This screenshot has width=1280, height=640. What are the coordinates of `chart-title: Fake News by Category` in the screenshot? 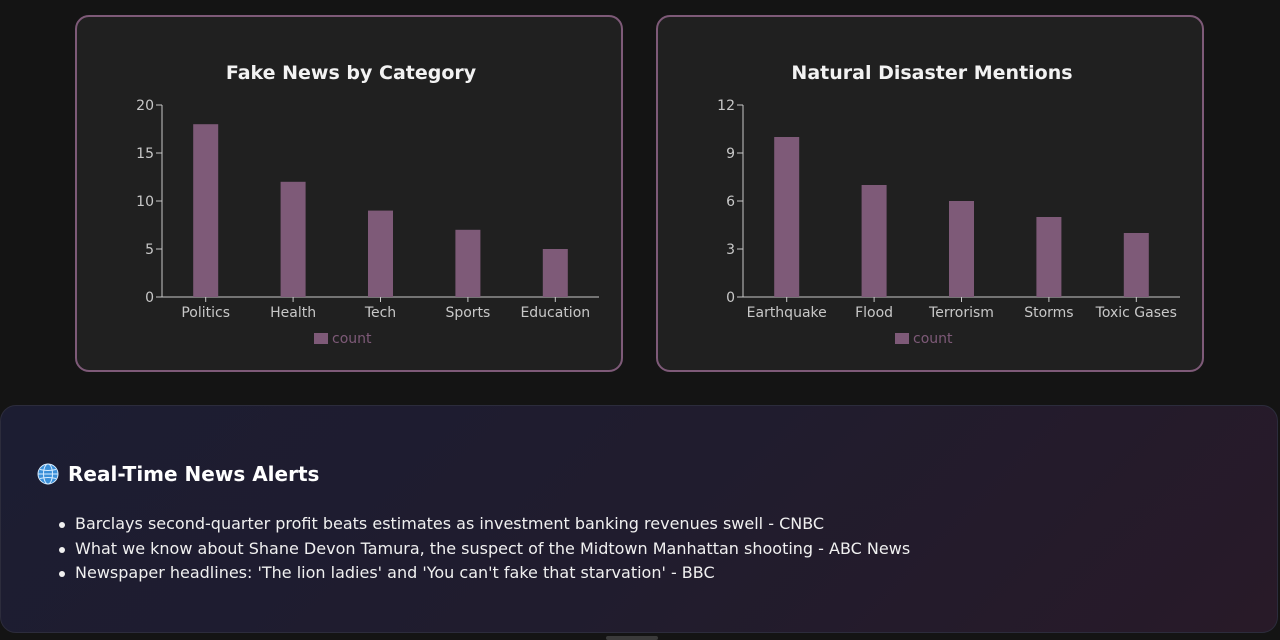 It's located at (351, 73).